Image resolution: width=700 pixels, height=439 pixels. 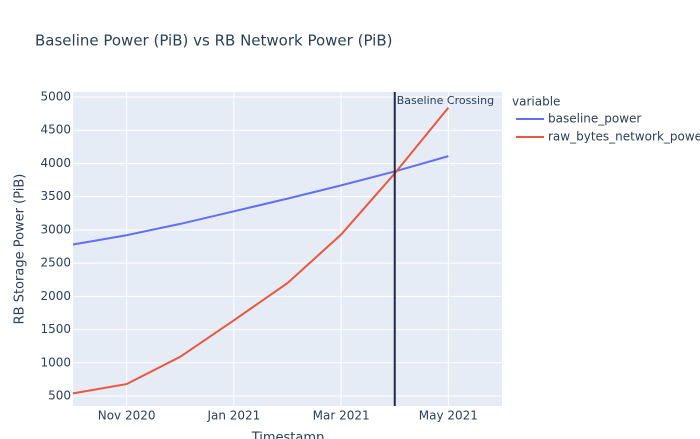 What do you see at coordinates (55, 130) in the screenshot?
I see `y-tick-label: 4500` at bounding box center [55, 130].